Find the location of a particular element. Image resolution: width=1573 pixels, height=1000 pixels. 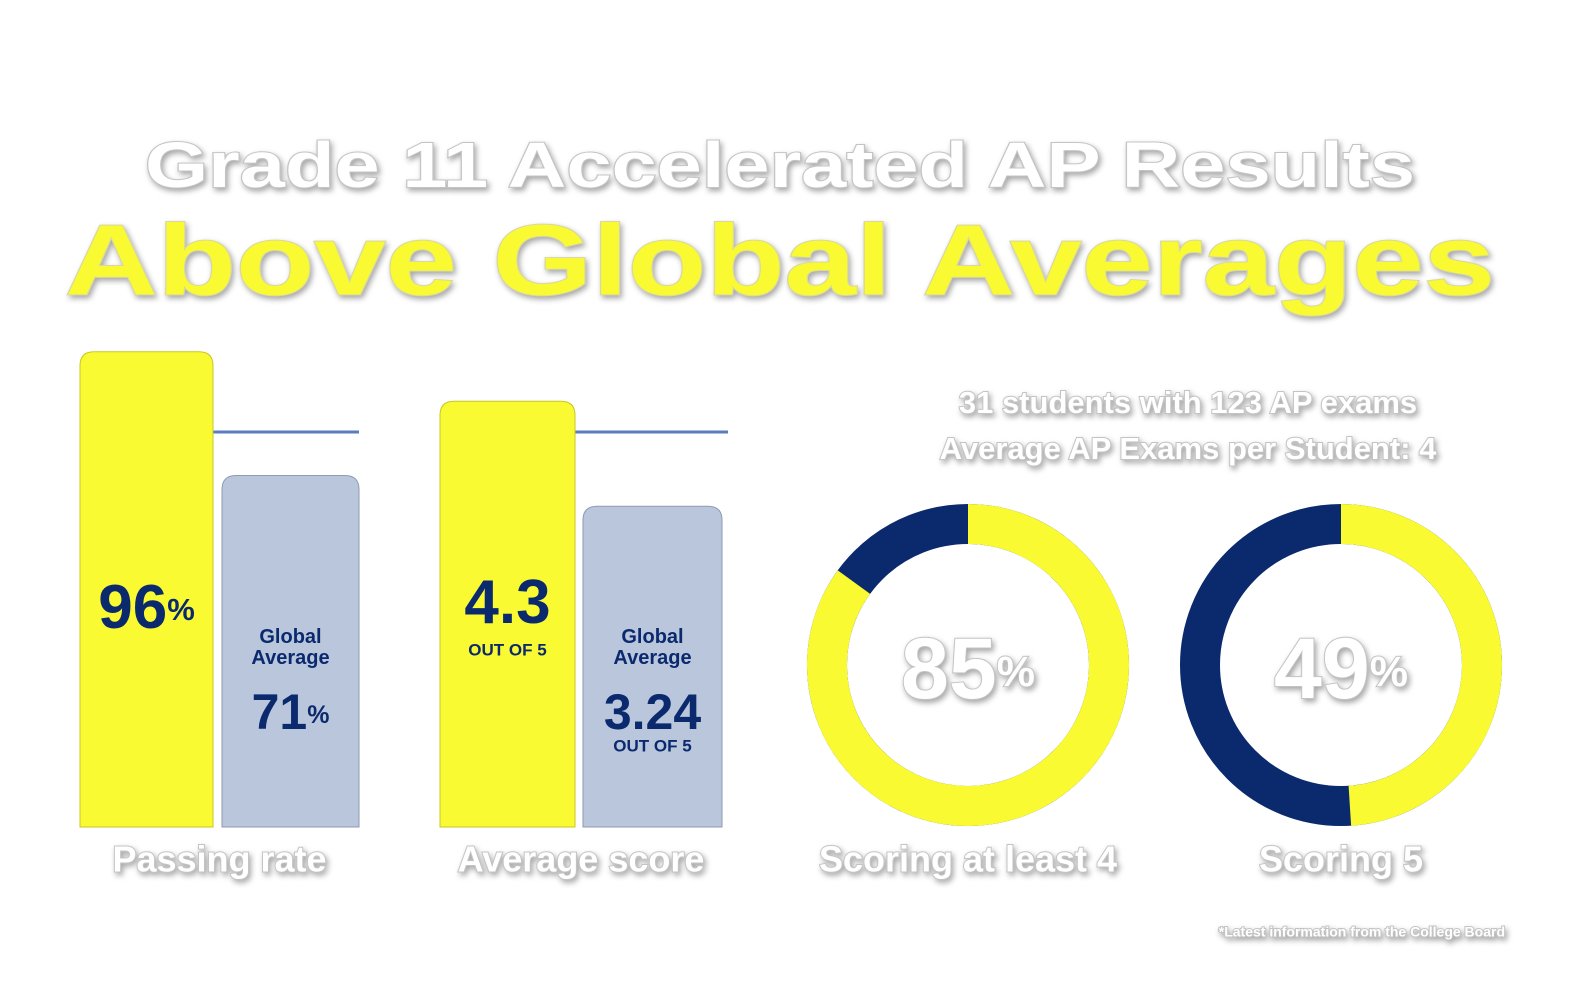

value: 85 is located at coordinates (949, 669).